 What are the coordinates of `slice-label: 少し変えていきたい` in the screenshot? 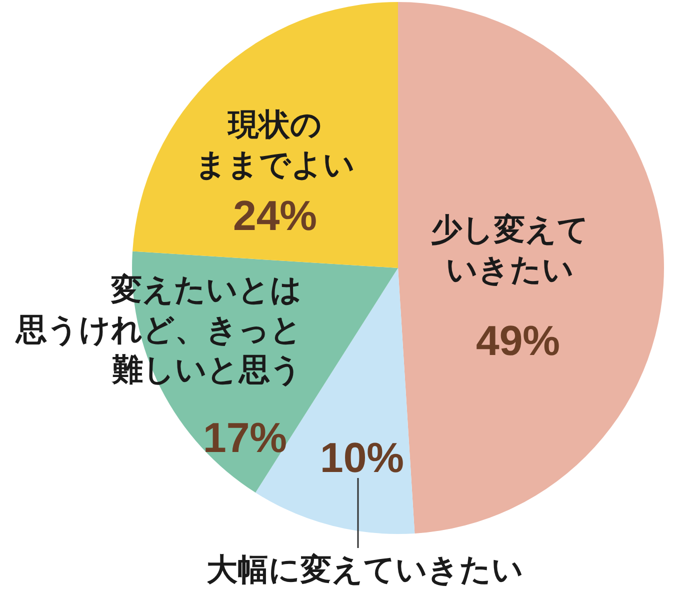 It's located at (510, 250).